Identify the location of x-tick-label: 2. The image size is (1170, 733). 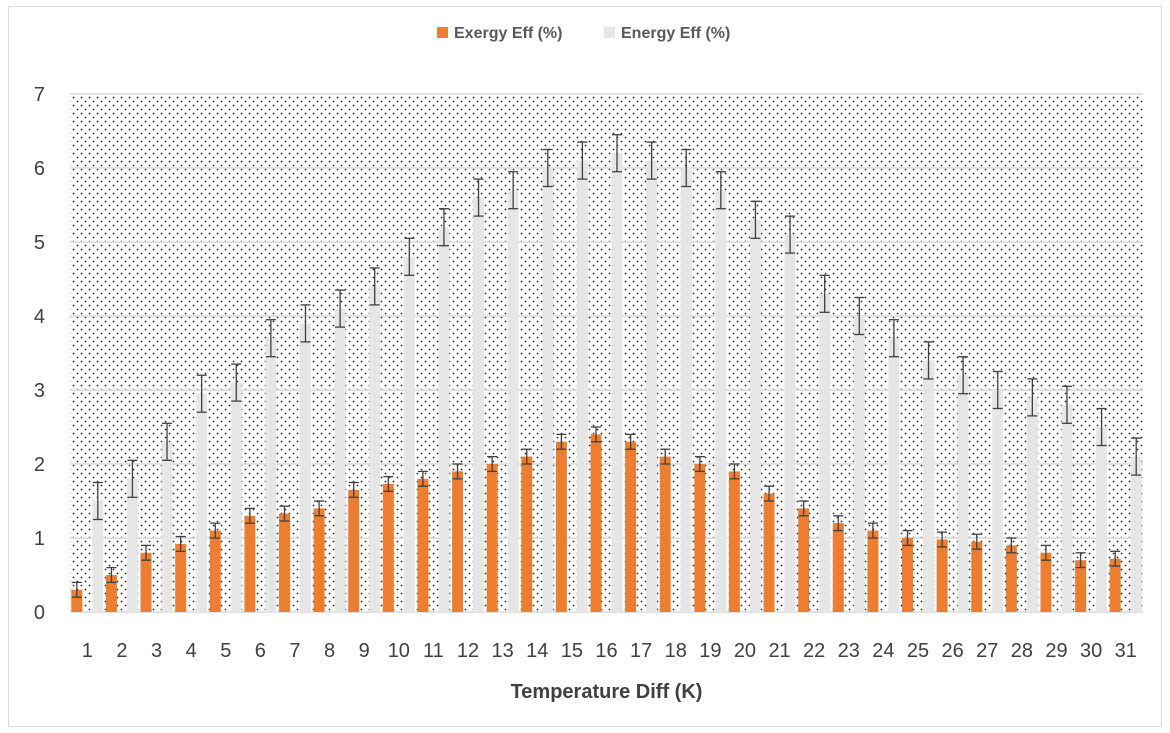
(121, 651).